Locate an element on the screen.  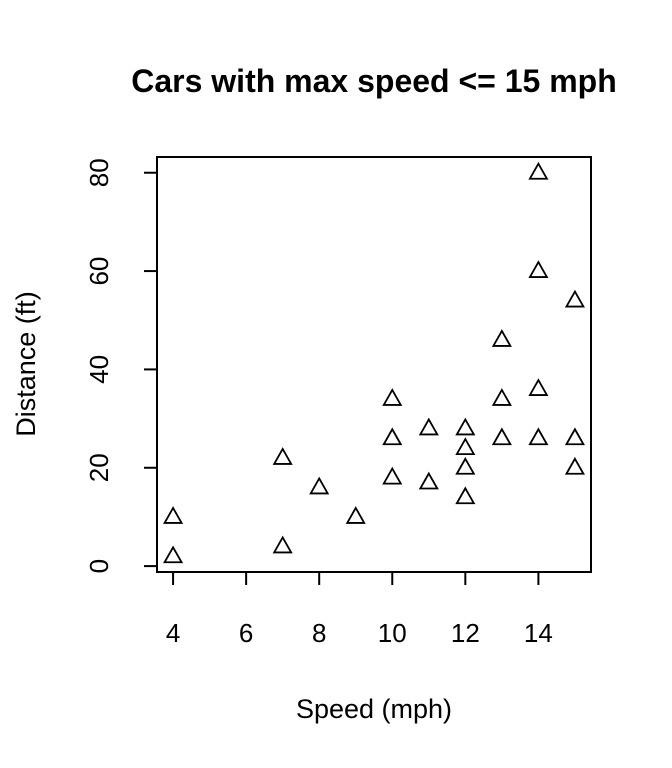
x-tick-label: 6 is located at coordinates (246, 633).